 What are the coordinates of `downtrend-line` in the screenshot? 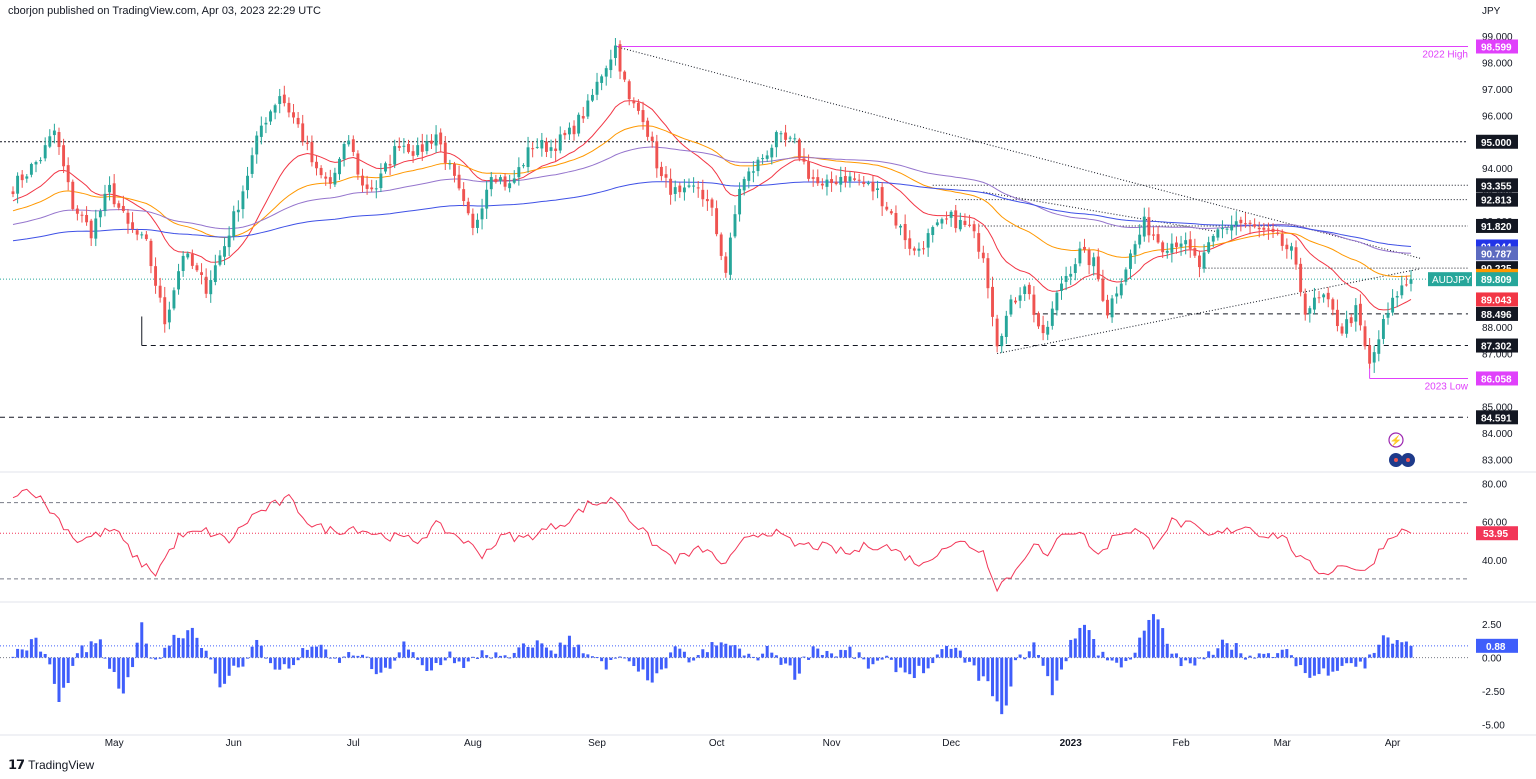 It's located at (1018, 152).